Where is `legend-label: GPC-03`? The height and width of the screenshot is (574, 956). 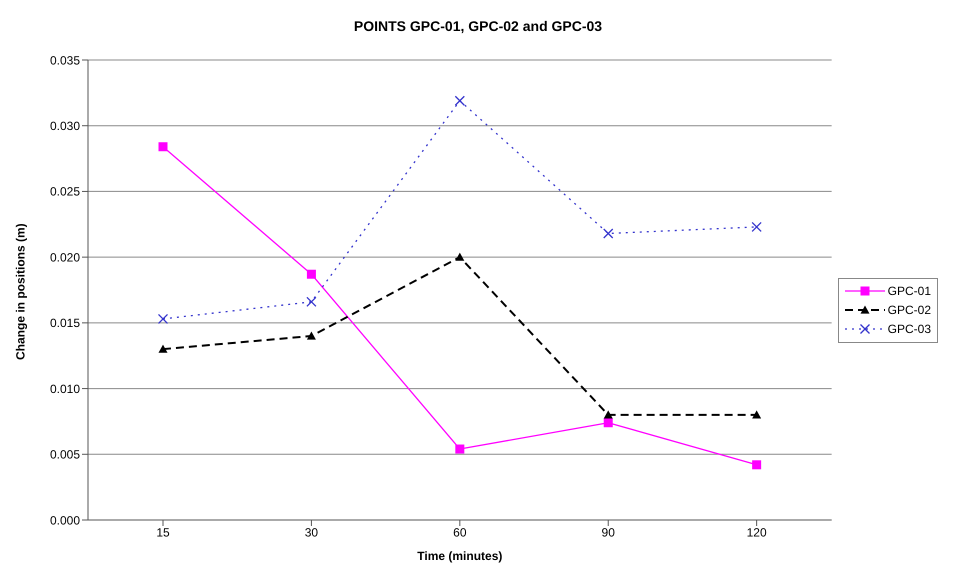
legend-label: GPC-03 is located at coordinates (909, 329).